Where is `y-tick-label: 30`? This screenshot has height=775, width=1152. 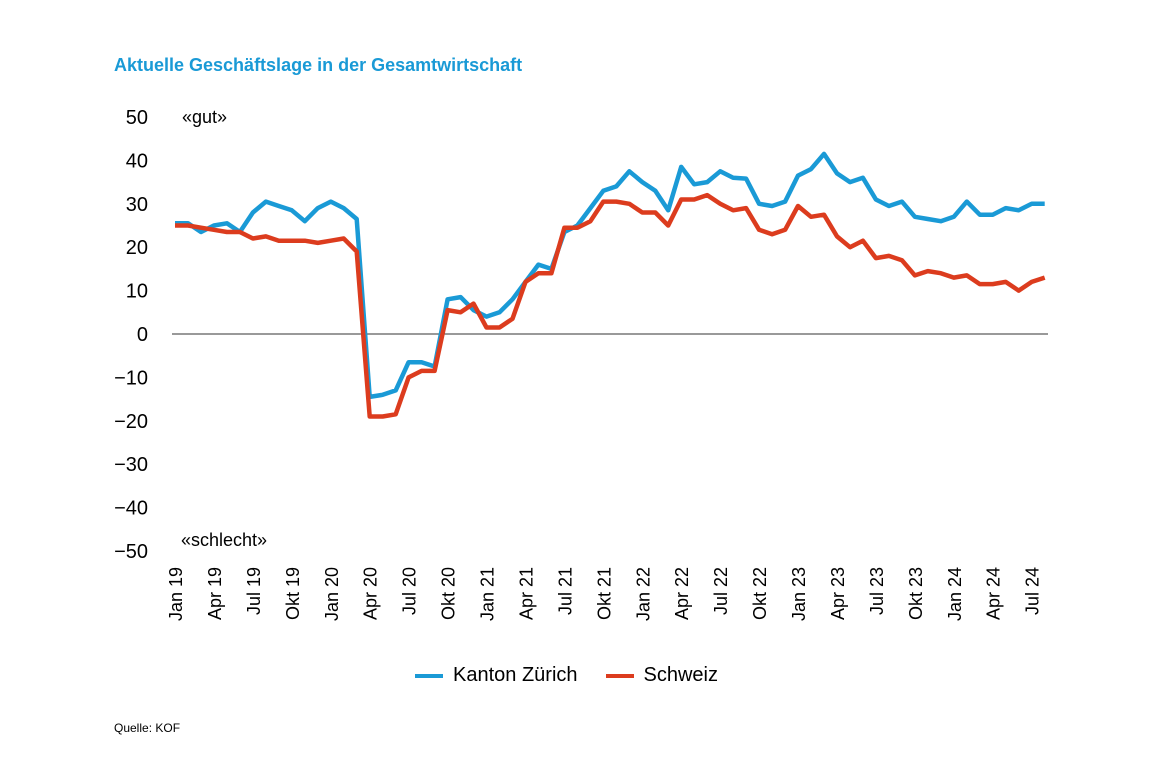 y-tick-label: 30 is located at coordinates (137, 205).